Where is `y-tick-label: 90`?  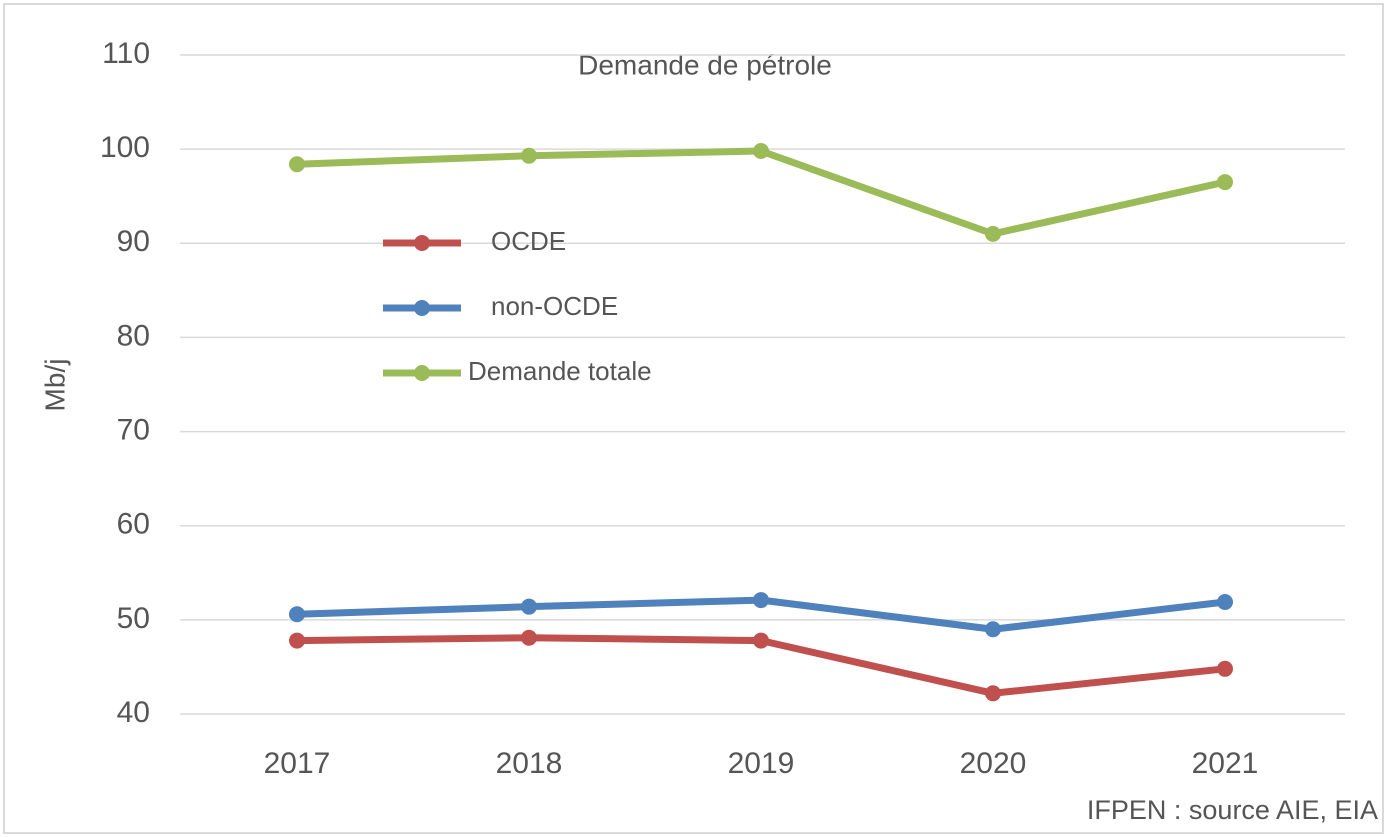
y-tick-label: 90 is located at coordinates (133, 241).